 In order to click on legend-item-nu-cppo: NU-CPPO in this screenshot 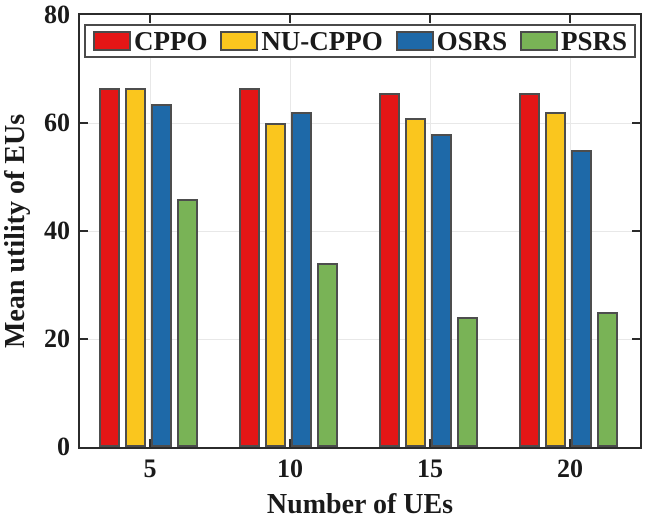, I will do `click(301, 40)`.